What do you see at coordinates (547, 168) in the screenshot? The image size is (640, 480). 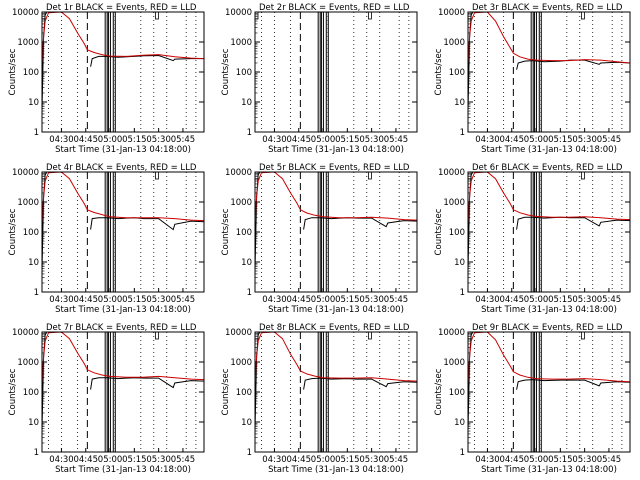 I see `panel-title: Det 6r BLACK = Events, RED = LLD` at bounding box center [547, 168].